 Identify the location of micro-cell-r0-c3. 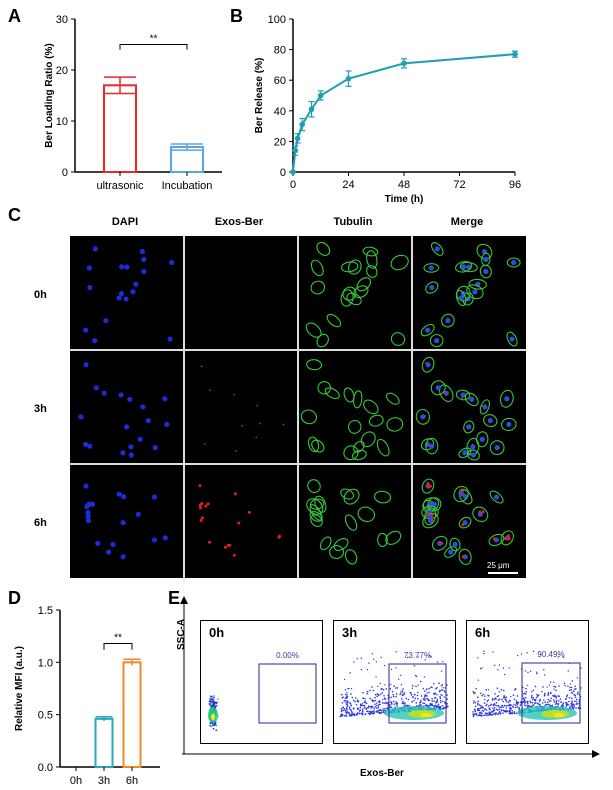
(470, 295).